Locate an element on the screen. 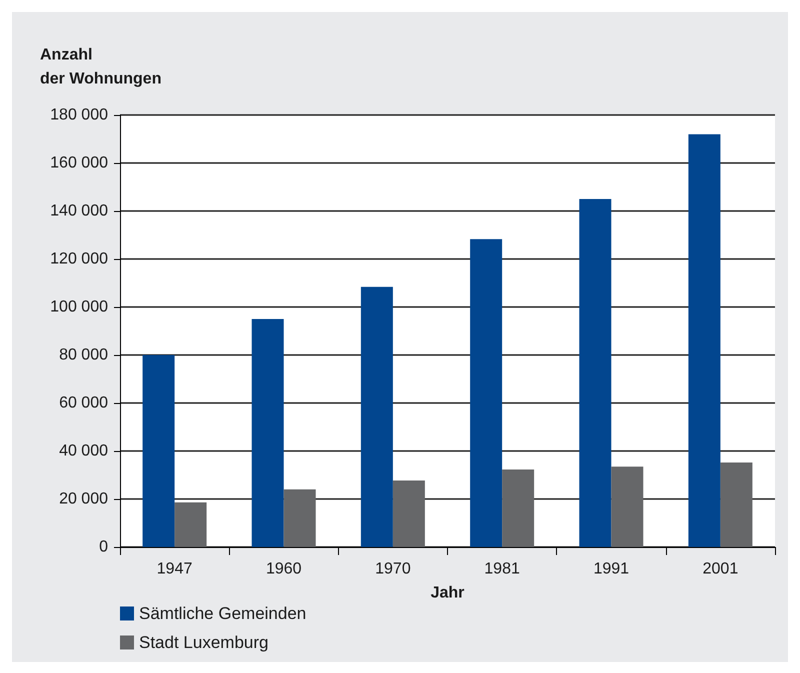 The height and width of the screenshot is (673, 800). x-tick-label: 1947 is located at coordinates (174, 569).